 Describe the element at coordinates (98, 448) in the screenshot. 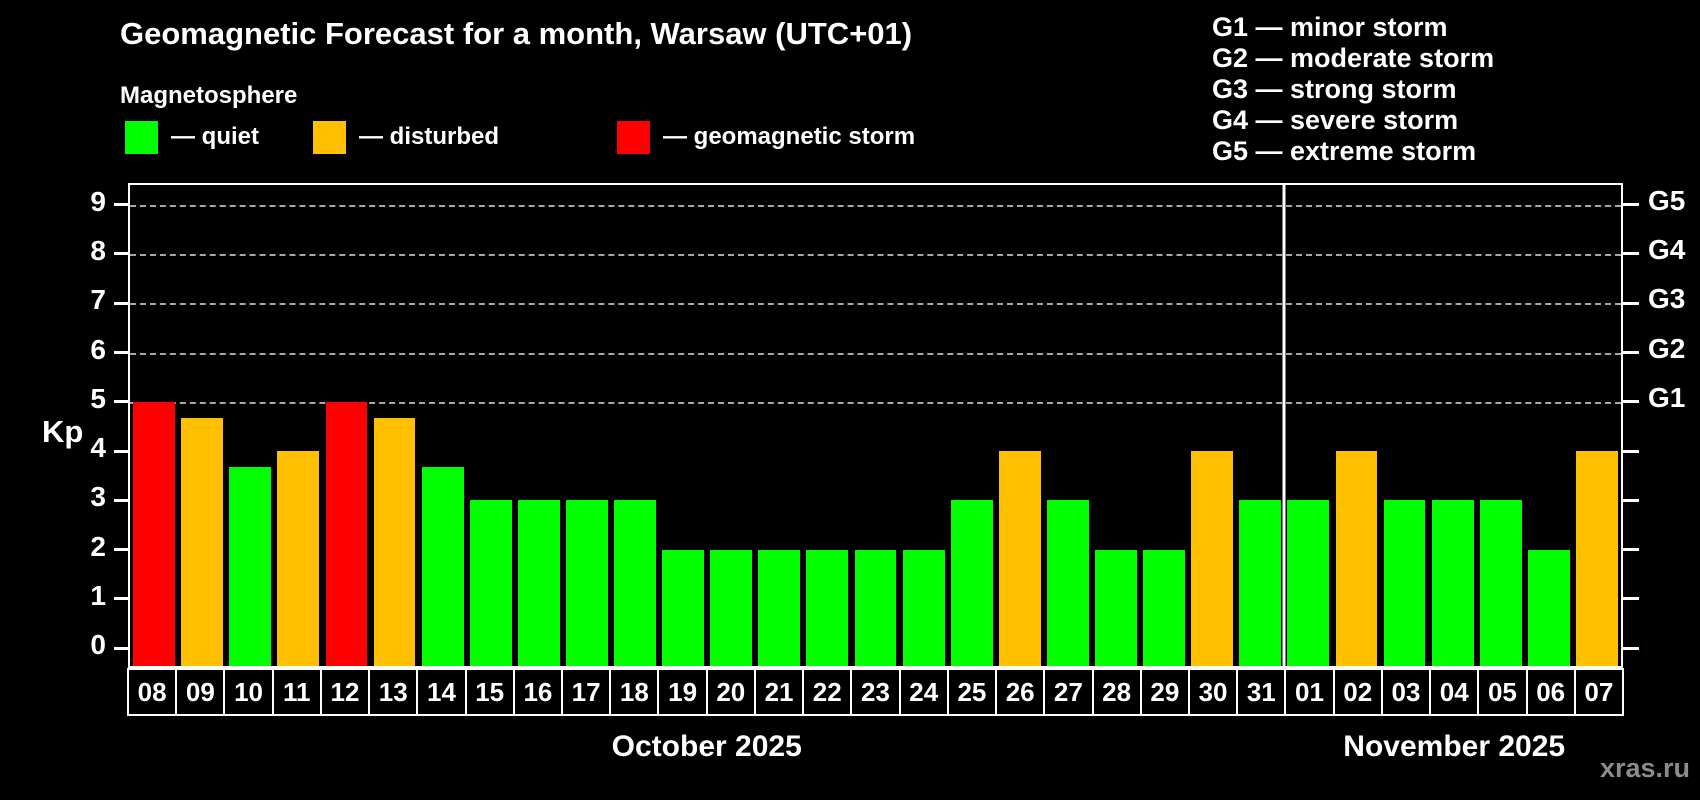

I see `y-tick-label-4: 4` at that location.